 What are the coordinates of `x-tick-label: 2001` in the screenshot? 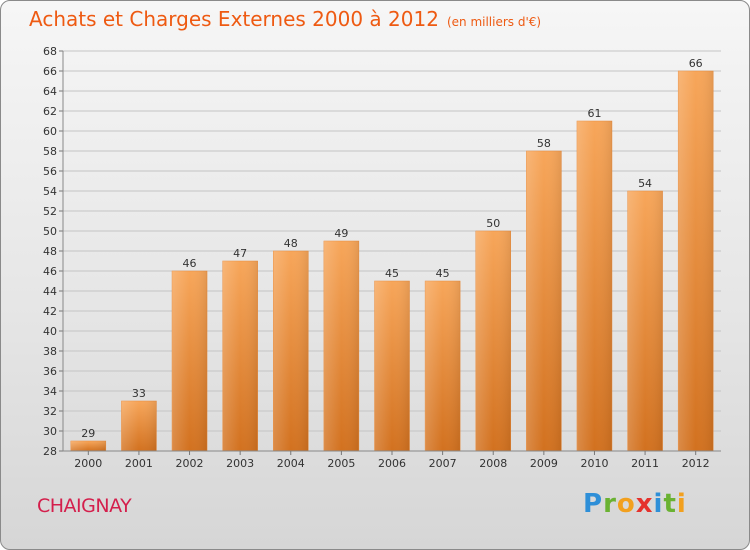 It's located at (139, 463).